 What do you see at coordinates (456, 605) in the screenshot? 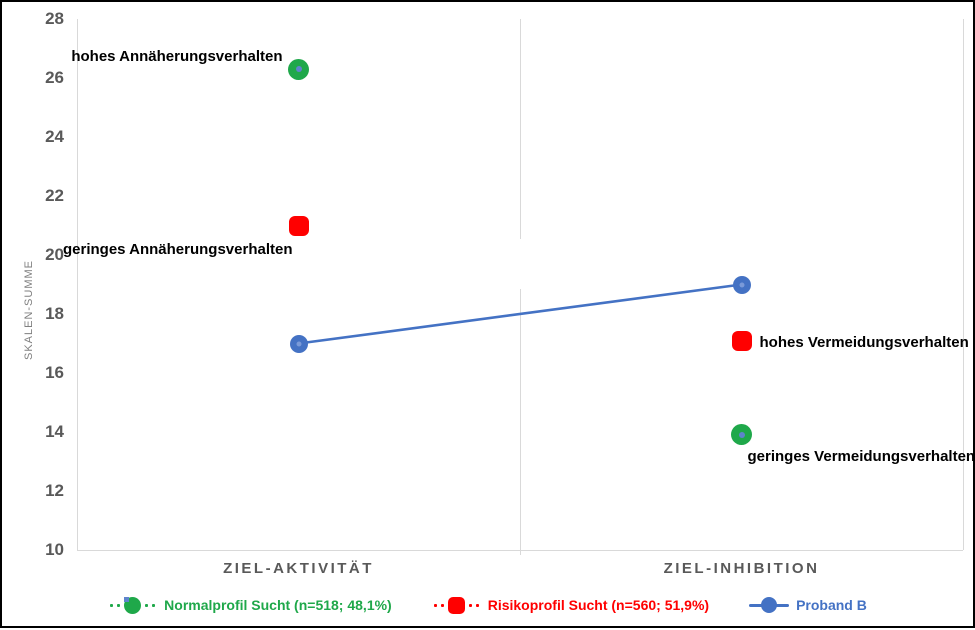
I see `legend-square-marker-icon` at bounding box center [456, 605].